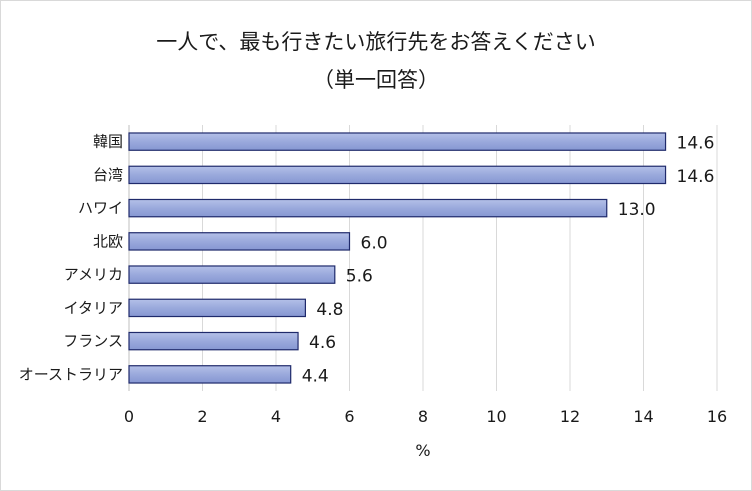 This screenshot has width=752, height=491. I want to click on x-tick-label: 8, so click(423, 416).